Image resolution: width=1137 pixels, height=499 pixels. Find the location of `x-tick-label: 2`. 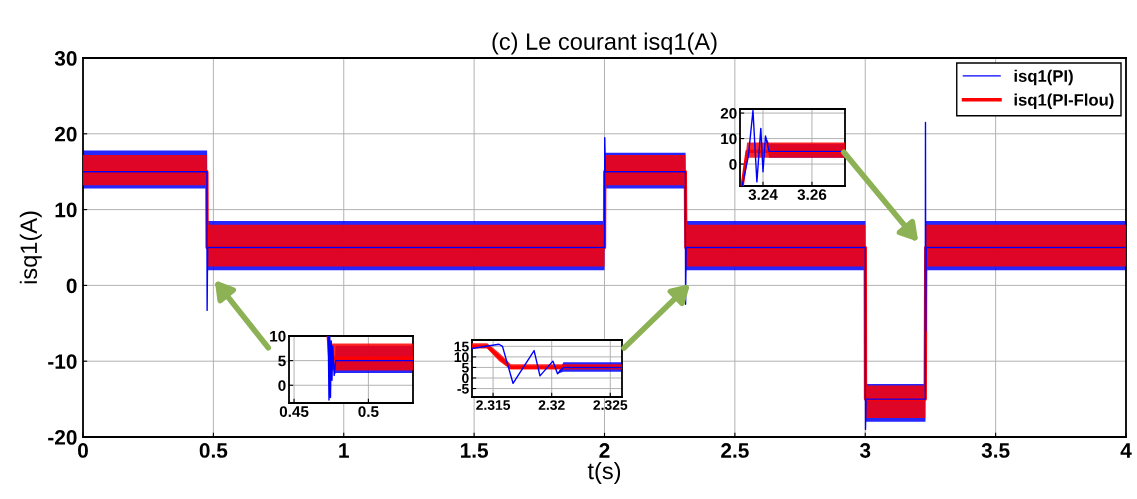

x-tick-label: 2 is located at coordinates (604, 450).